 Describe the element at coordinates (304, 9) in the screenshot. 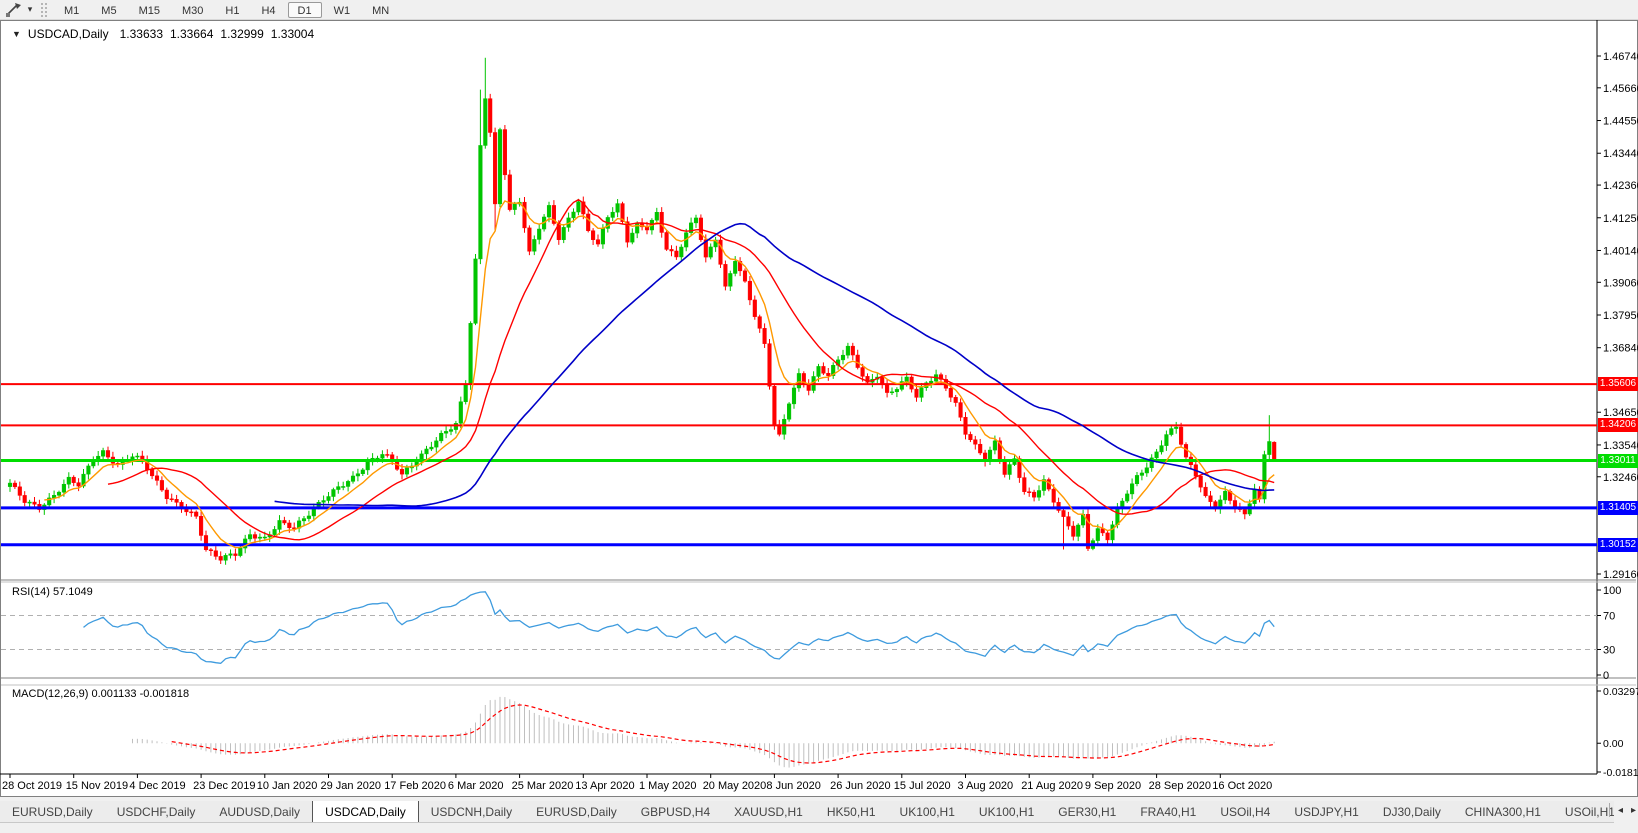

I see `timeframe-button-d1: D1` at that location.